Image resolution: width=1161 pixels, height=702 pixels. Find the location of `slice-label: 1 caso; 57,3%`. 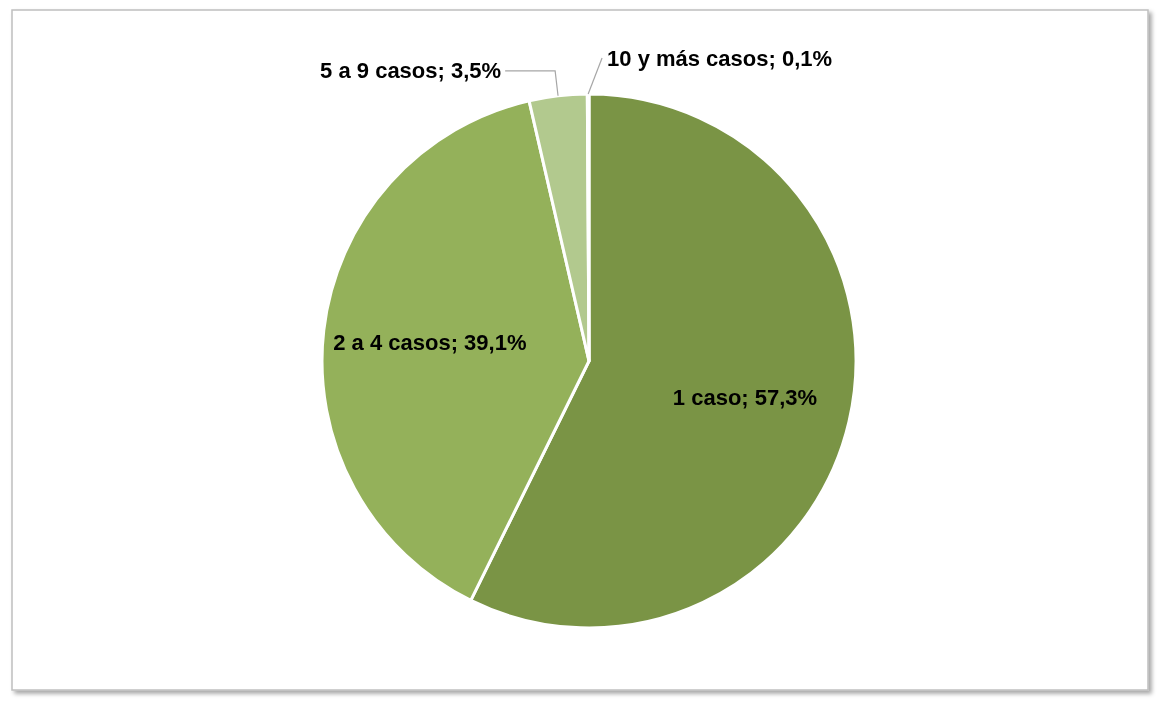

slice-label: 1 caso; 57,3% is located at coordinates (745, 397).